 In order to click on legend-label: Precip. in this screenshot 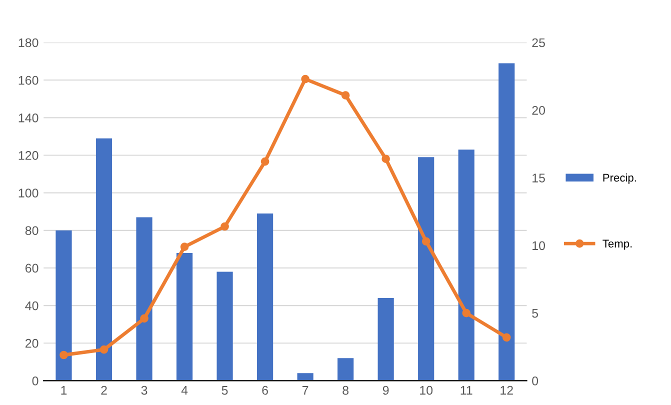, I will do `click(619, 178)`.